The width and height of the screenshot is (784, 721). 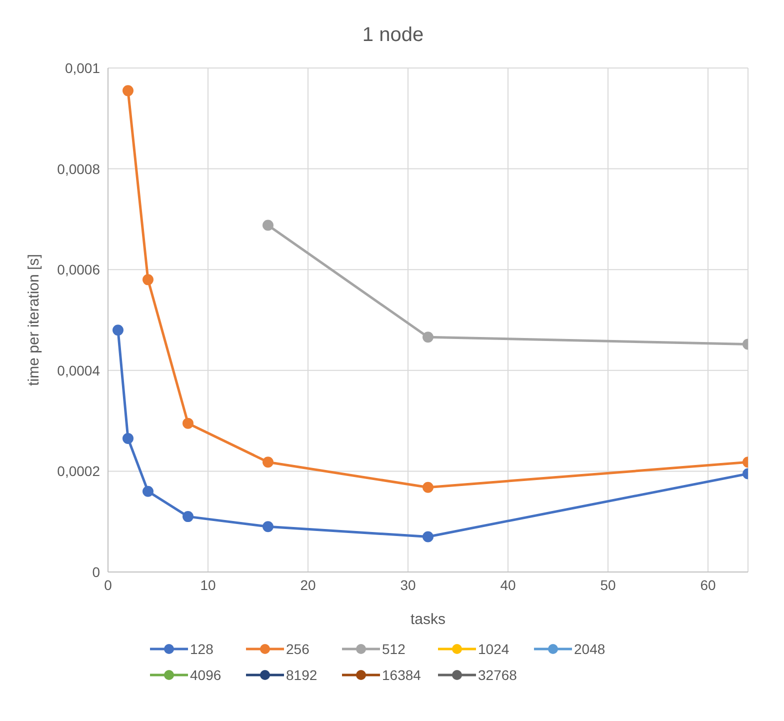 I want to click on y-tick-label: 0,0004, so click(x=78, y=370).